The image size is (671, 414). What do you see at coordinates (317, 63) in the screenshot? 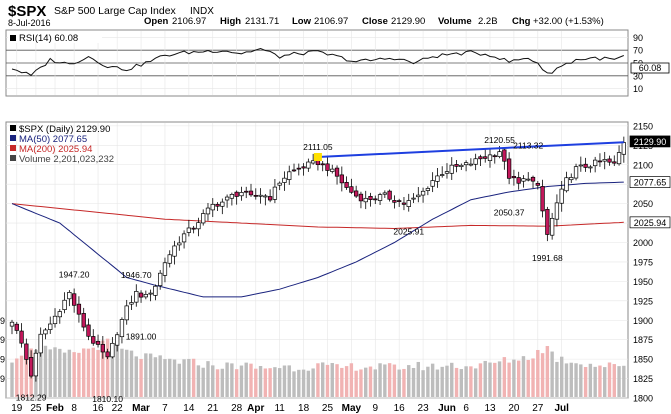
I see `rsi-grid` at bounding box center [317, 63].